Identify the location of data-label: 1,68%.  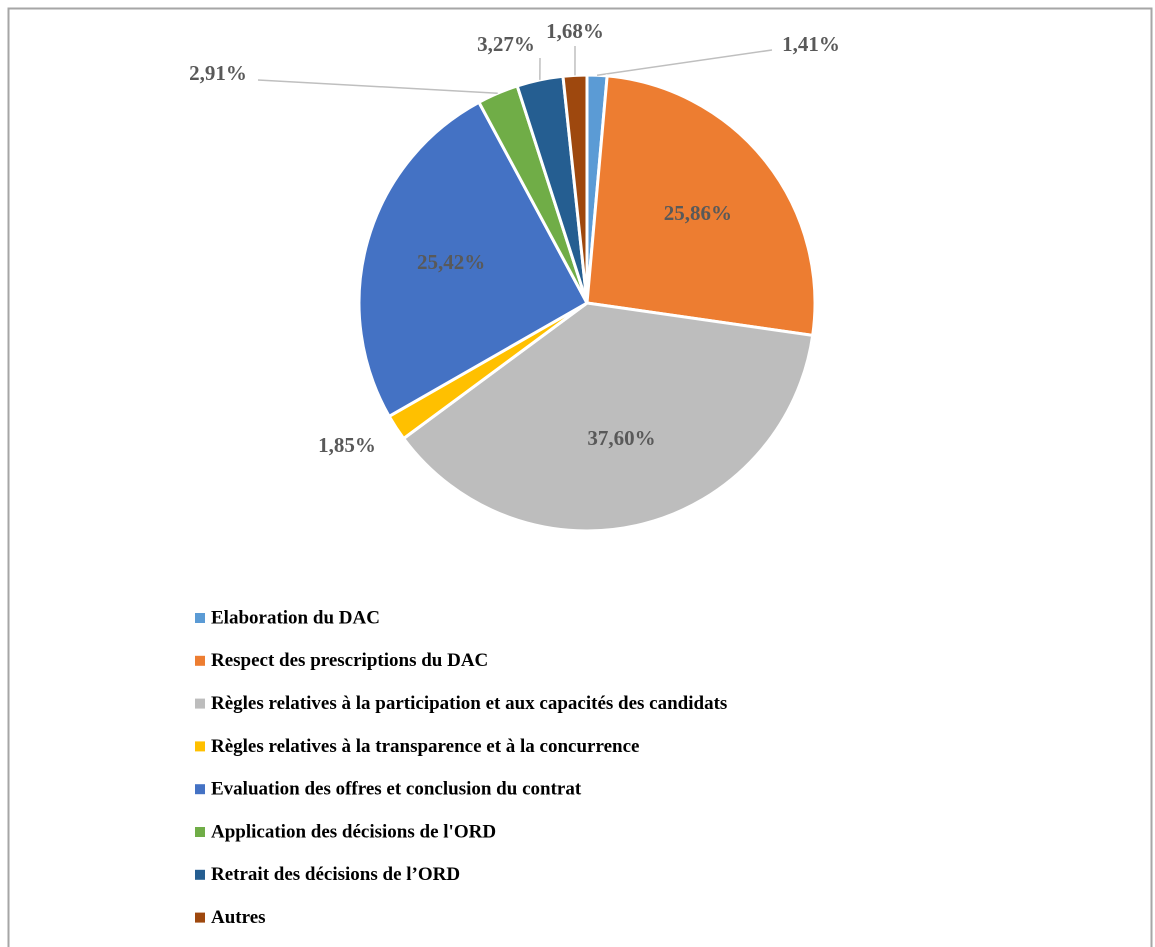
(575, 31).